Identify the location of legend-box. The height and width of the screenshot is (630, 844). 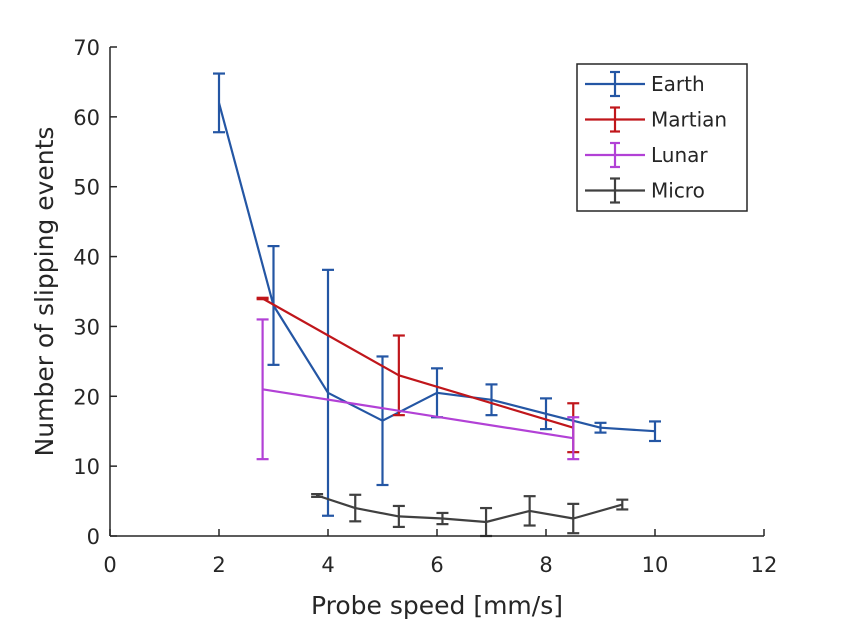
(662, 137).